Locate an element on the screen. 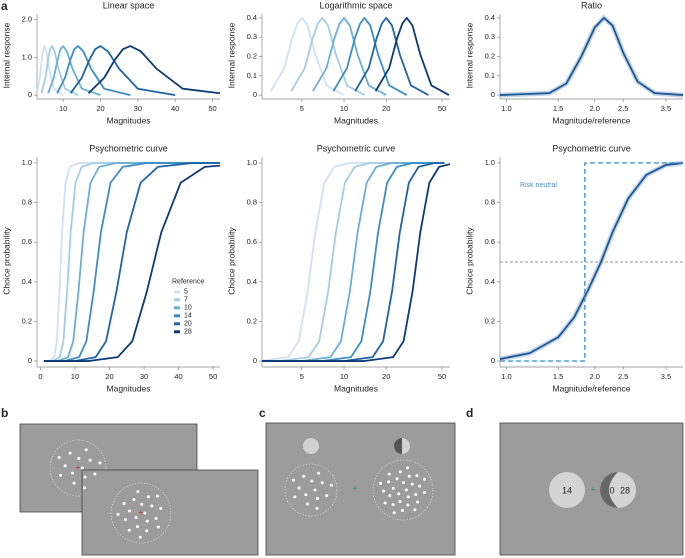 The image size is (685, 558). x-tick-label: 30 is located at coordinates (138, 108).